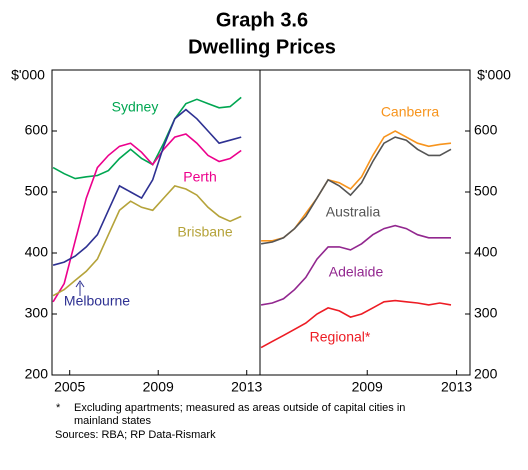 The image size is (528, 470). What do you see at coordinates (135, 107) in the screenshot?
I see `series-label: Sydney` at bounding box center [135, 107].